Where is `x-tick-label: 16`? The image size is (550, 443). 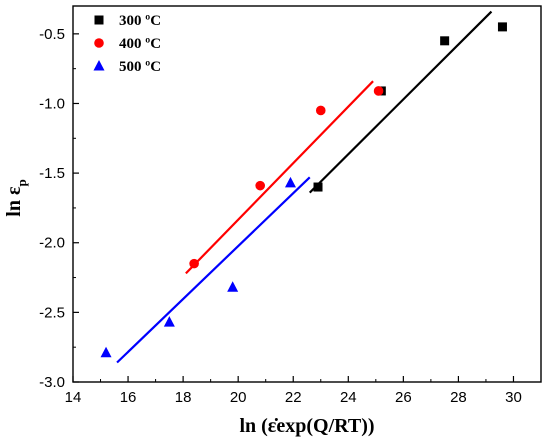
x-tick-label: 16 is located at coordinates (128, 397).